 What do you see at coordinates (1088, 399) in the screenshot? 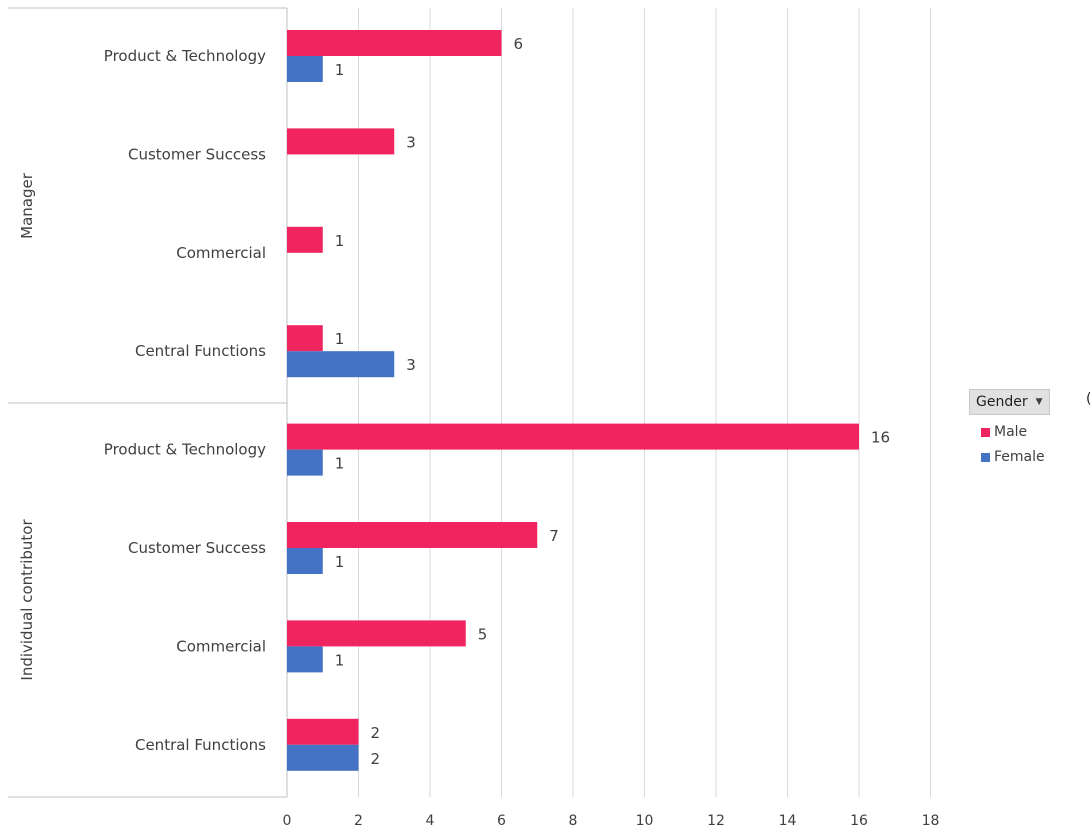
I see `legend-clipped-glyph: (` at bounding box center [1088, 399].